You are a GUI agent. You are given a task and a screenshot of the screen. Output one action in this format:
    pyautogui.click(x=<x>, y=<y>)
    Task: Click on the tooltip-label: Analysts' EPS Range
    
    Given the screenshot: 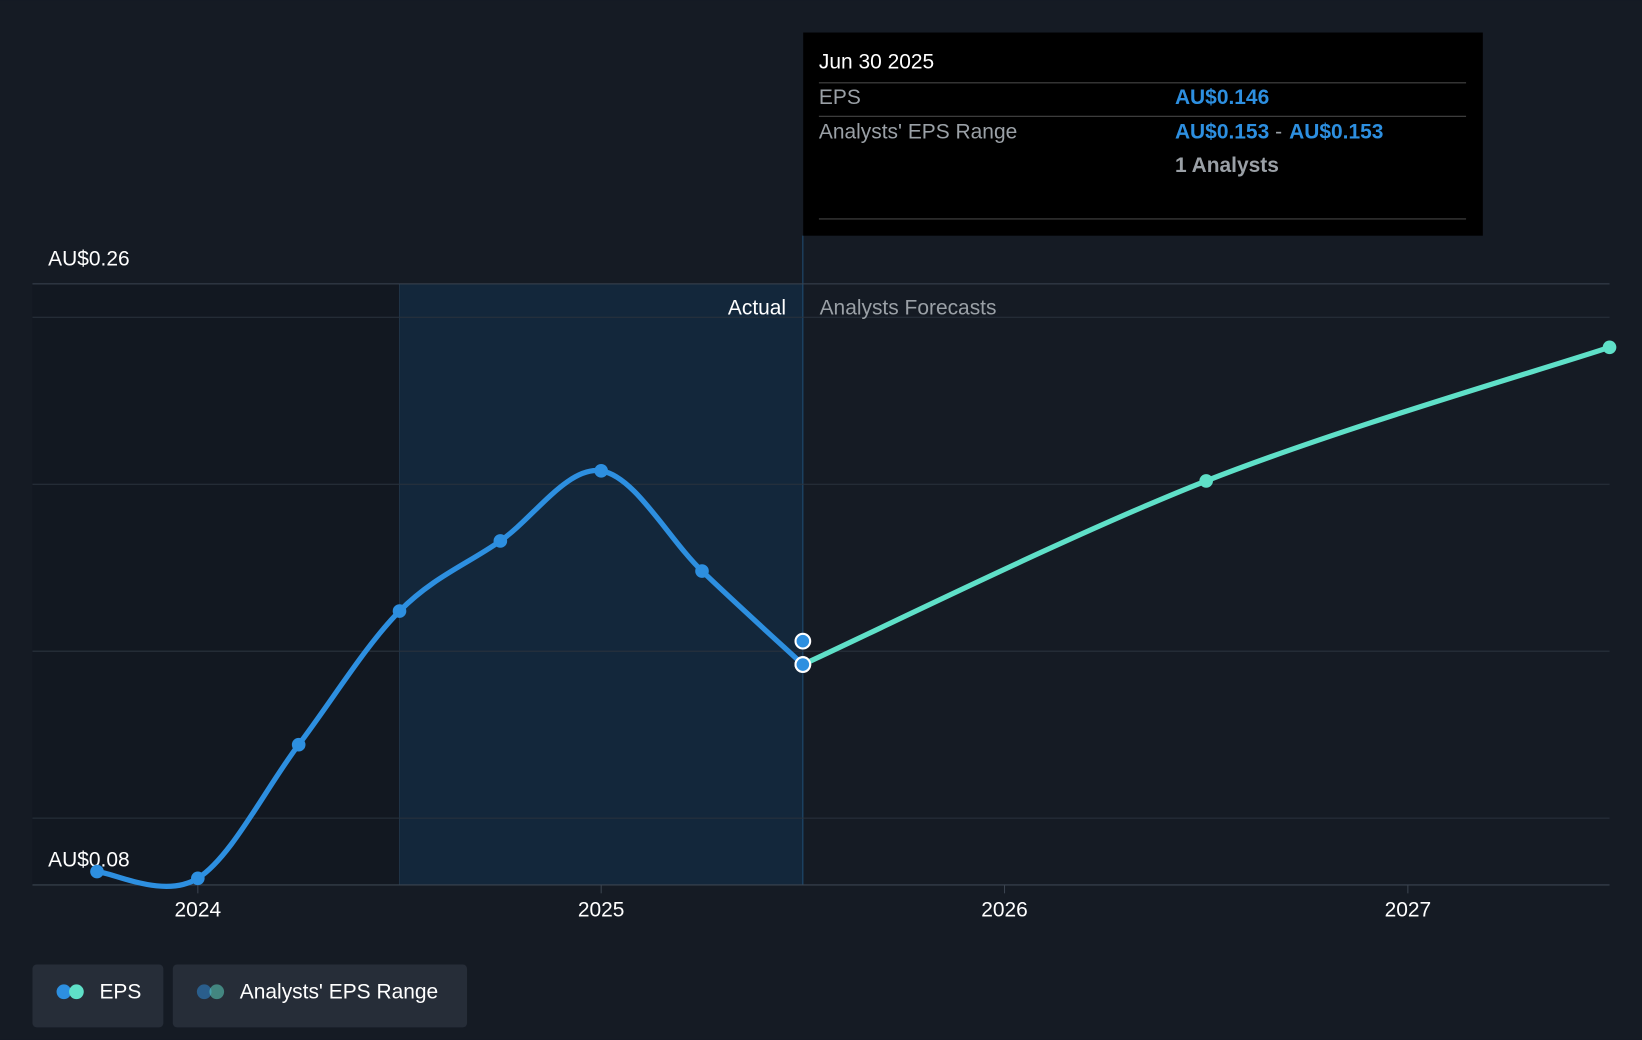 What is the action you would take?
    pyautogui.click(x=918, y=132)
    